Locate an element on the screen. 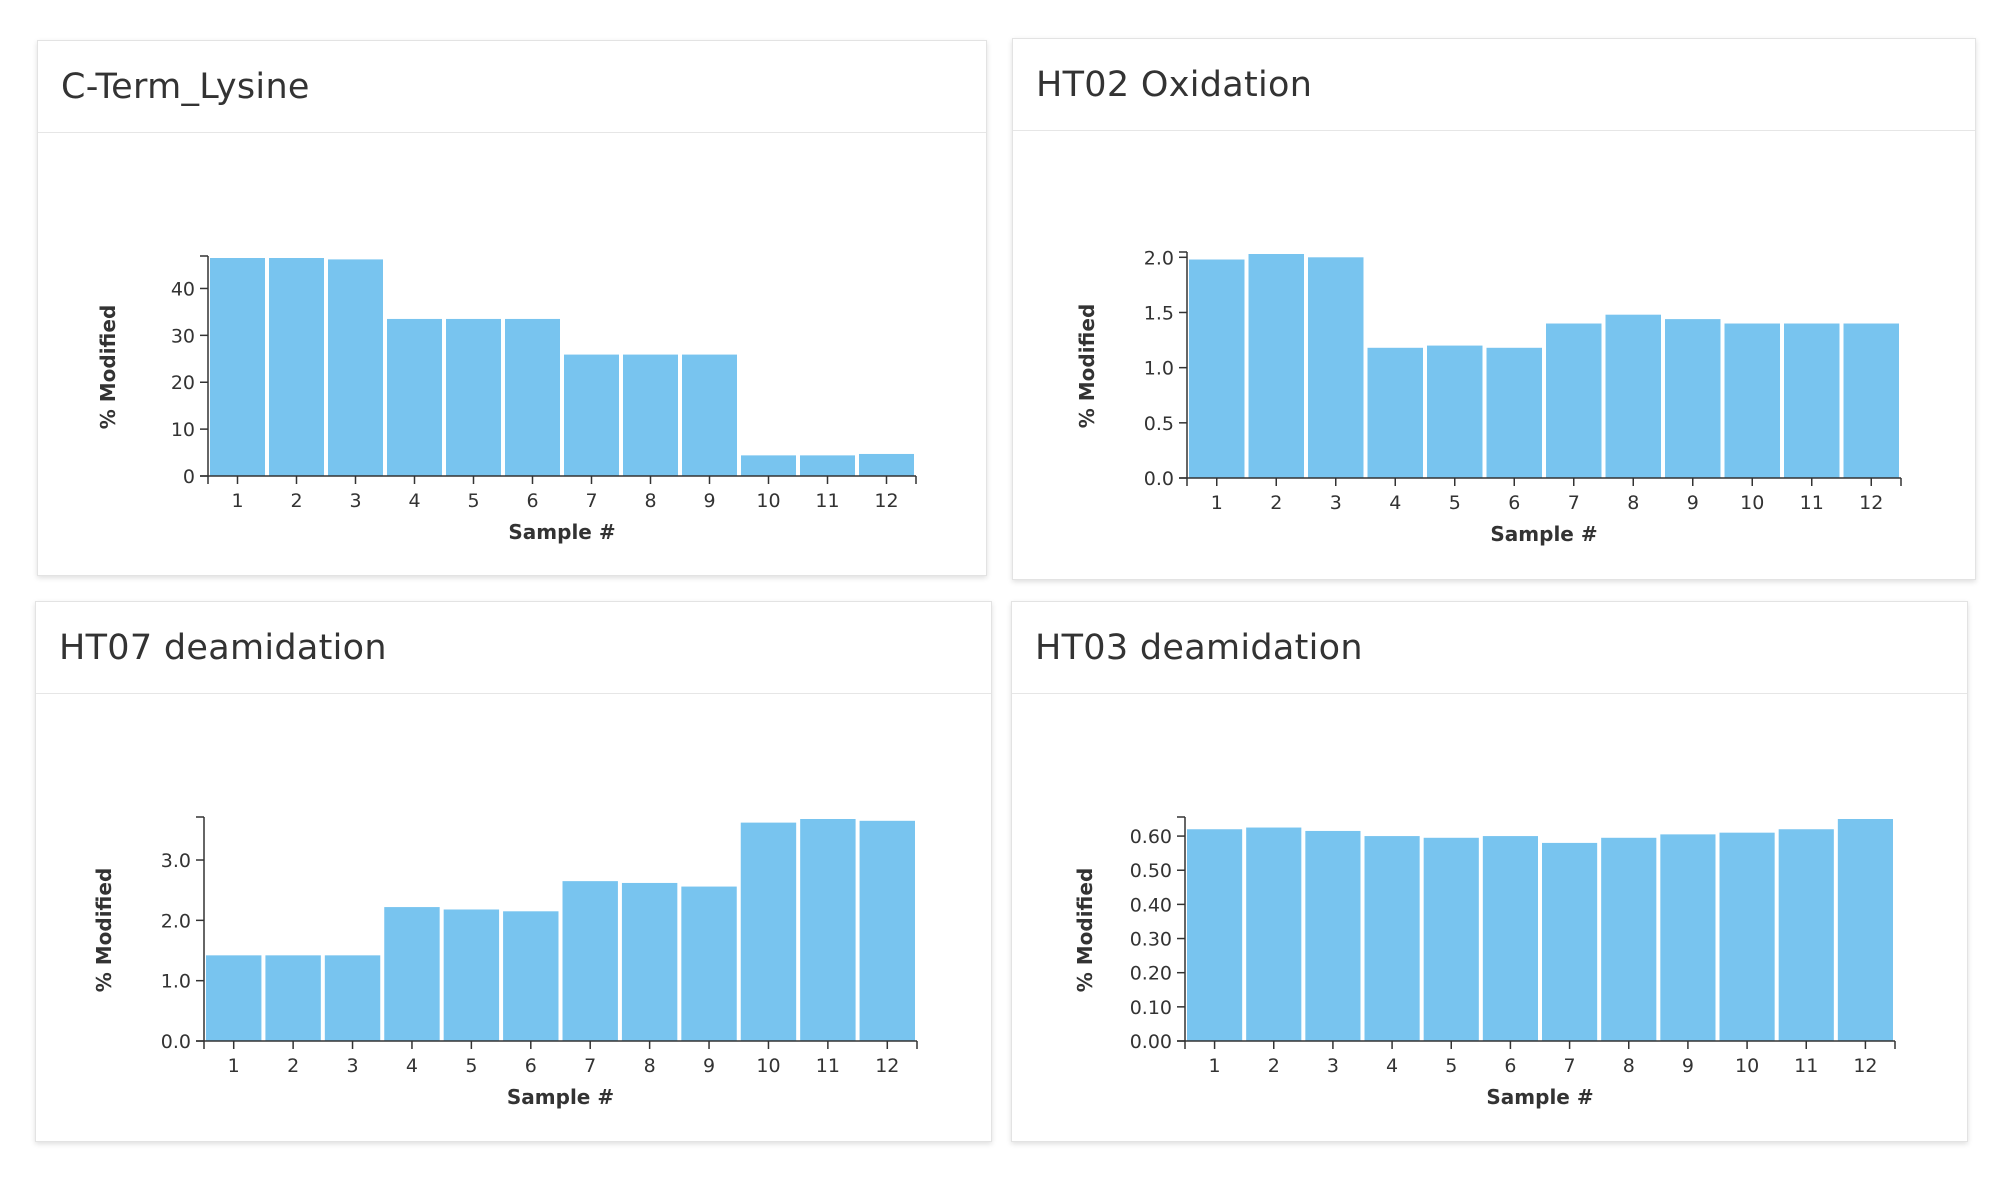 The height and width of the screenshot is (1183, 2000). panel-title: C-Term_Lysine is located at coordinates (185, 86).